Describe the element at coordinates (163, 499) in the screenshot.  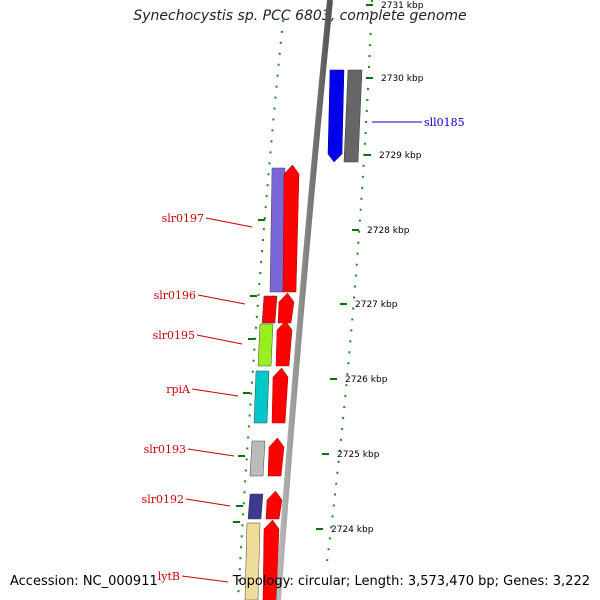
I see `gene-label: slr0192` at that location.